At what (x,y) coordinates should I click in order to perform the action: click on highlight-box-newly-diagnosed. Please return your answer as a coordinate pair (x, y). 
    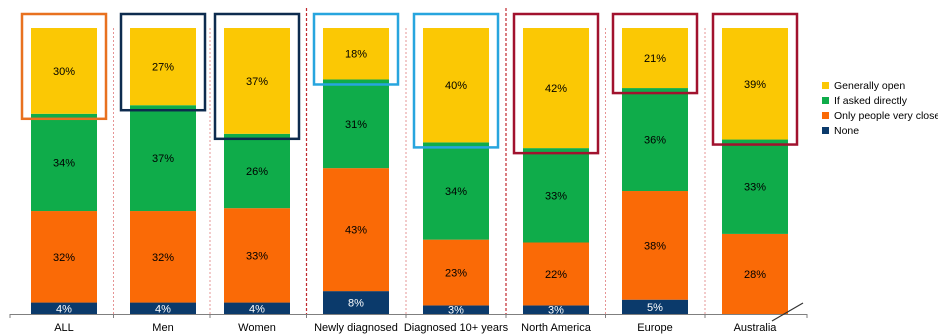
    Looking at the image, I should click on (356, 49).